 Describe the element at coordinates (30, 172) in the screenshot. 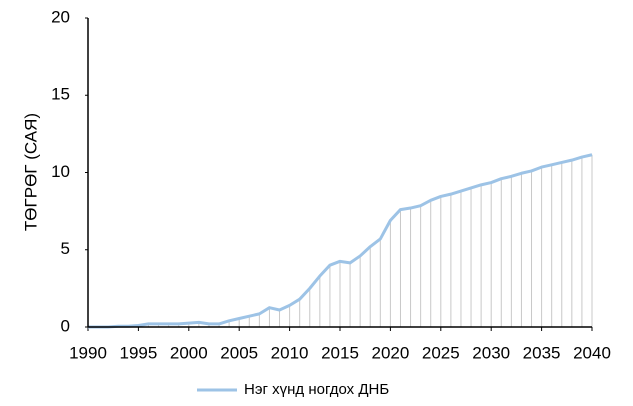

I see `y-axis-label: ТӨГРӨГ (САЯ)` at that location.